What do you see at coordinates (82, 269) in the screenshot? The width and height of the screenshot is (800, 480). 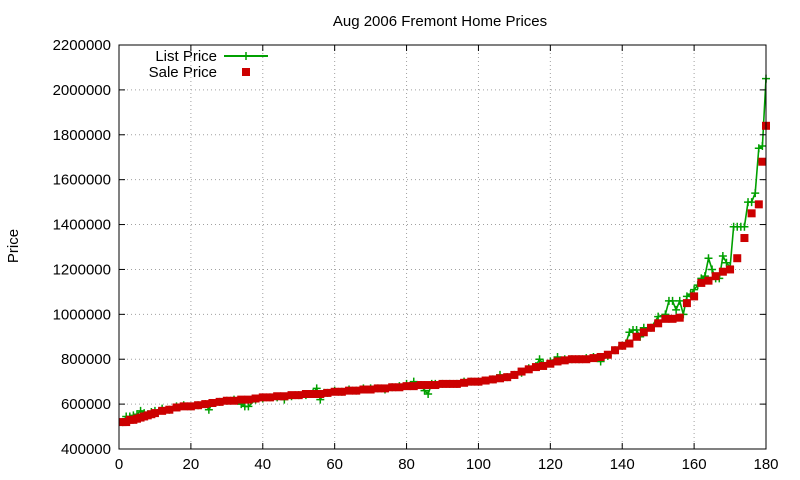 I see `y-tick-label: 1200000` at bounding box center [82, 269].